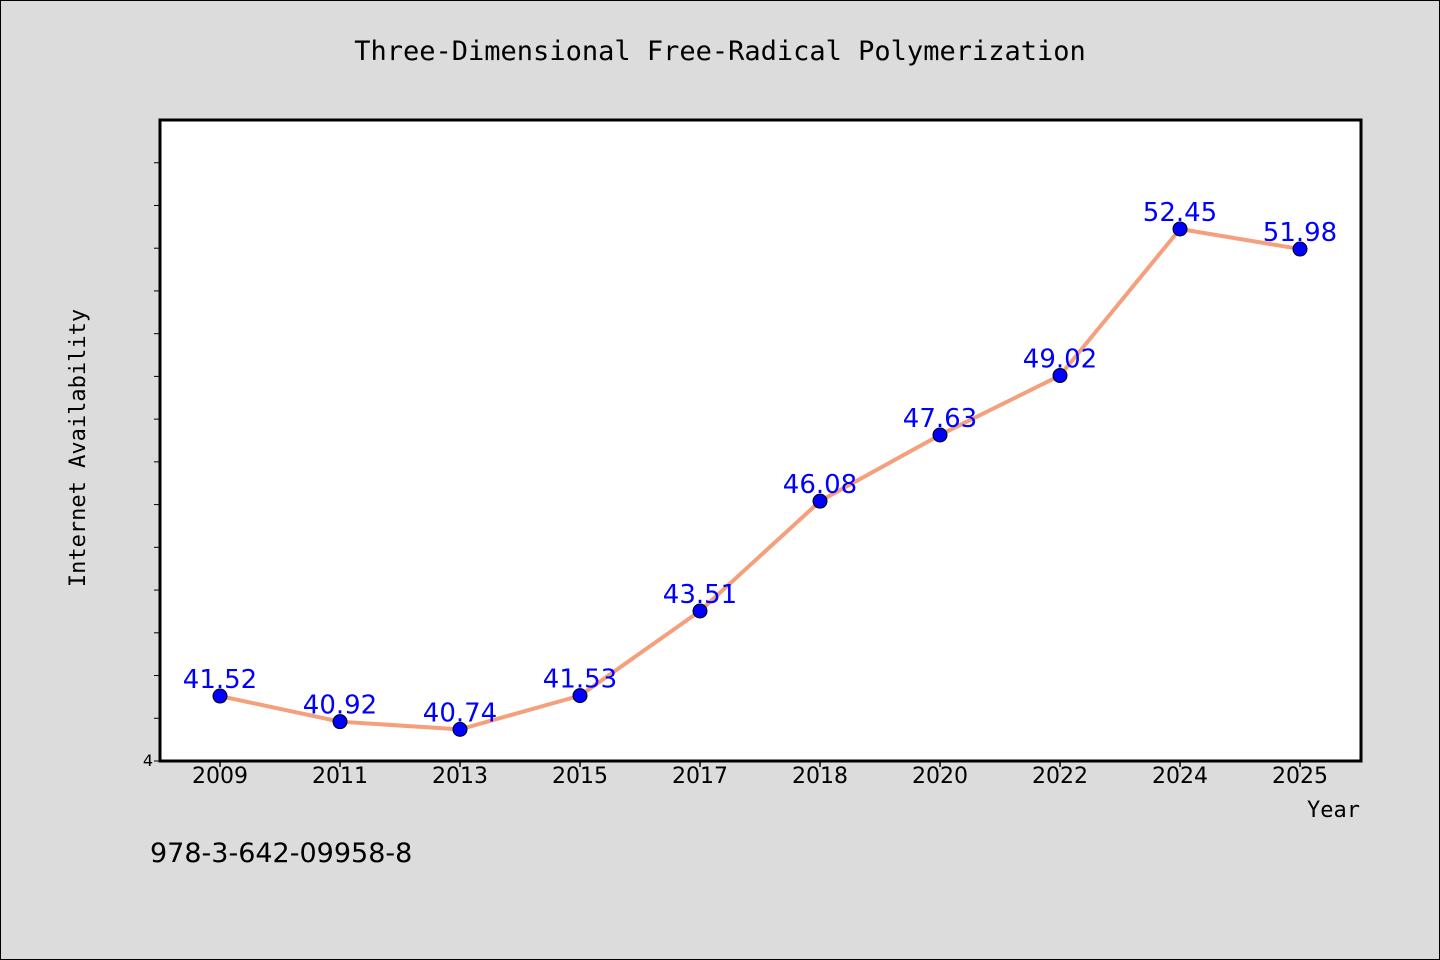 This screenshot has height=960, width=1440. Describe the element at coordinates (940, 419) in the screenshot. I see `data-label: 47.63` at that location.